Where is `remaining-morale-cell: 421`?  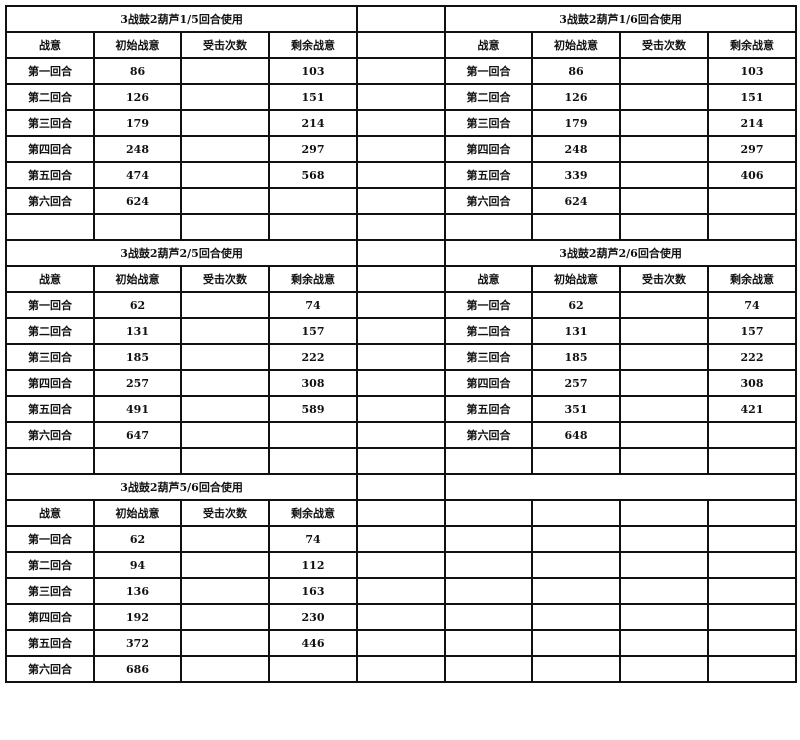 remaining-morale-cell: 421 is located at coordinates (752, 409).